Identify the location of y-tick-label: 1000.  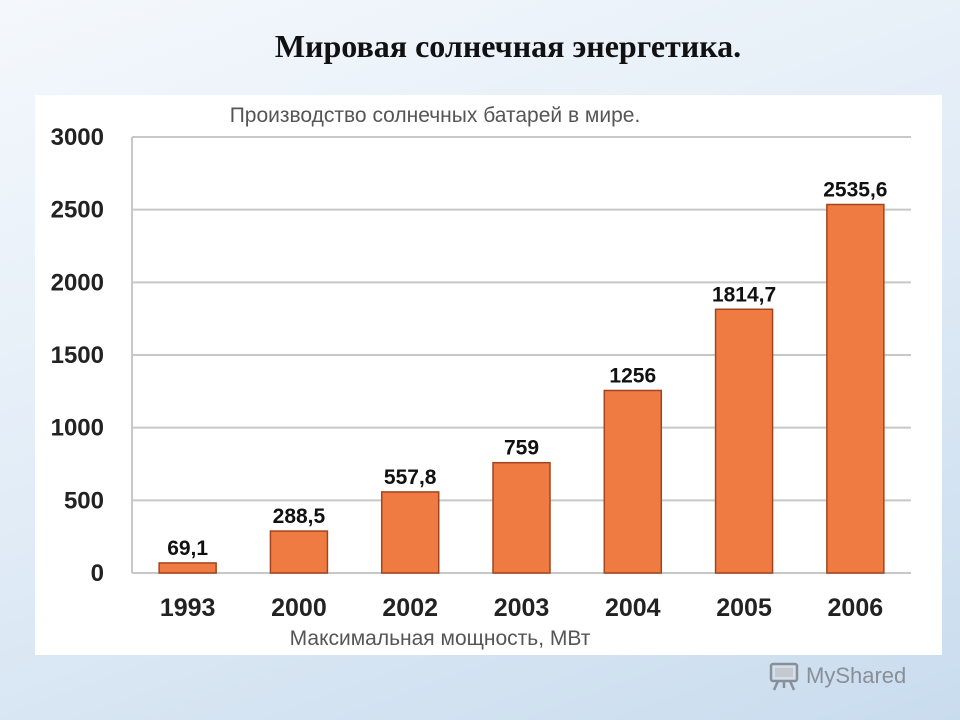
(77, 428).